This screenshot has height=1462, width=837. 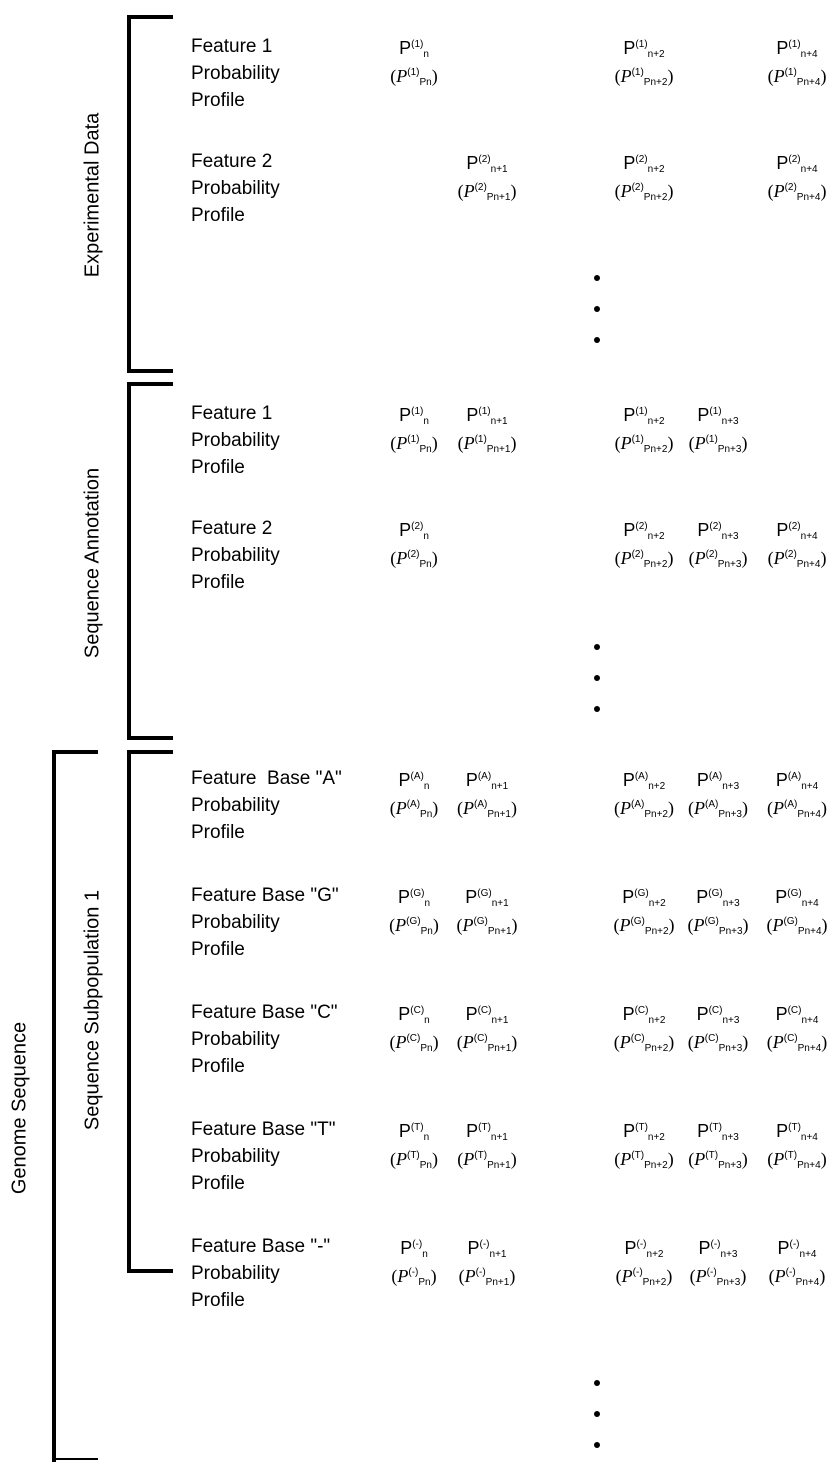 I want to click on sequence-annotation-label: Sequence Annotation, so click(x=92, y=563).